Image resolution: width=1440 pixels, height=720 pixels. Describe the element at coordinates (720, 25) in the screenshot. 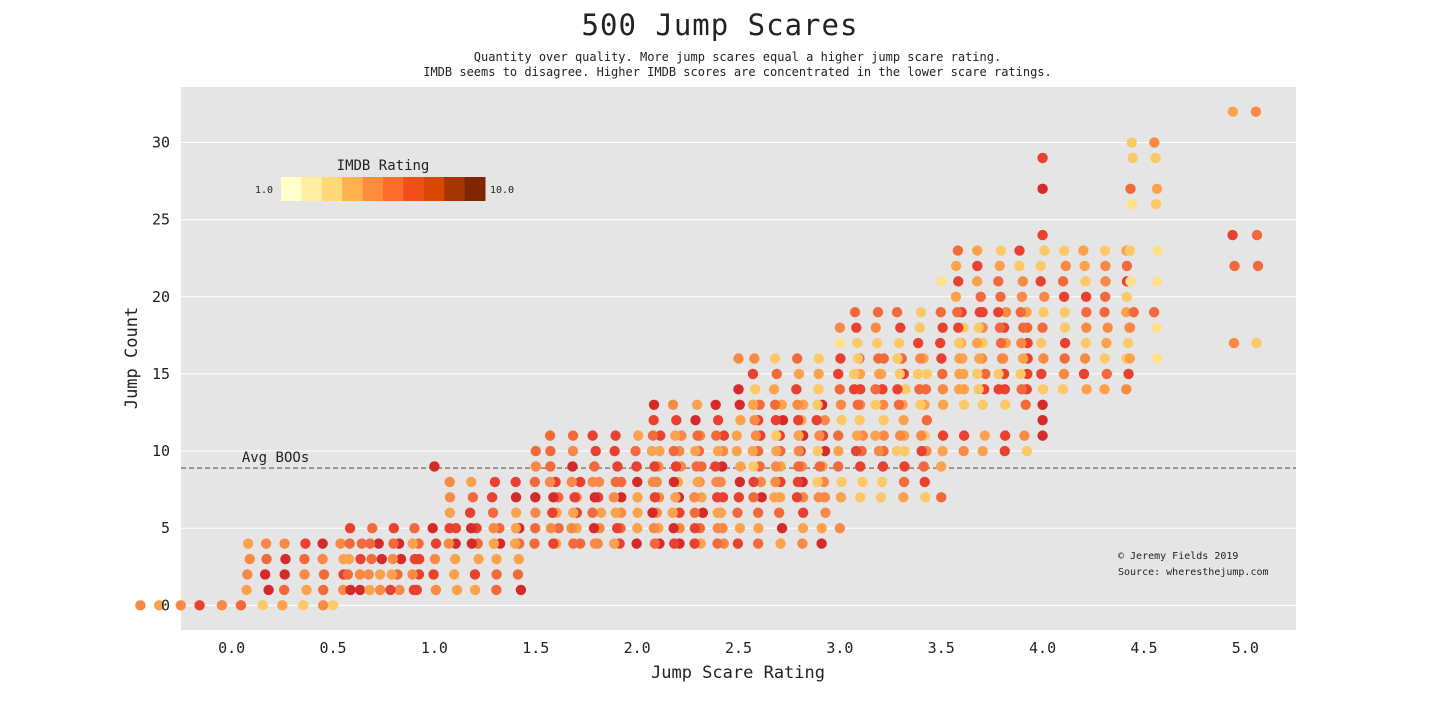

I see `chart-title: 500 Jump Scares` at that location.